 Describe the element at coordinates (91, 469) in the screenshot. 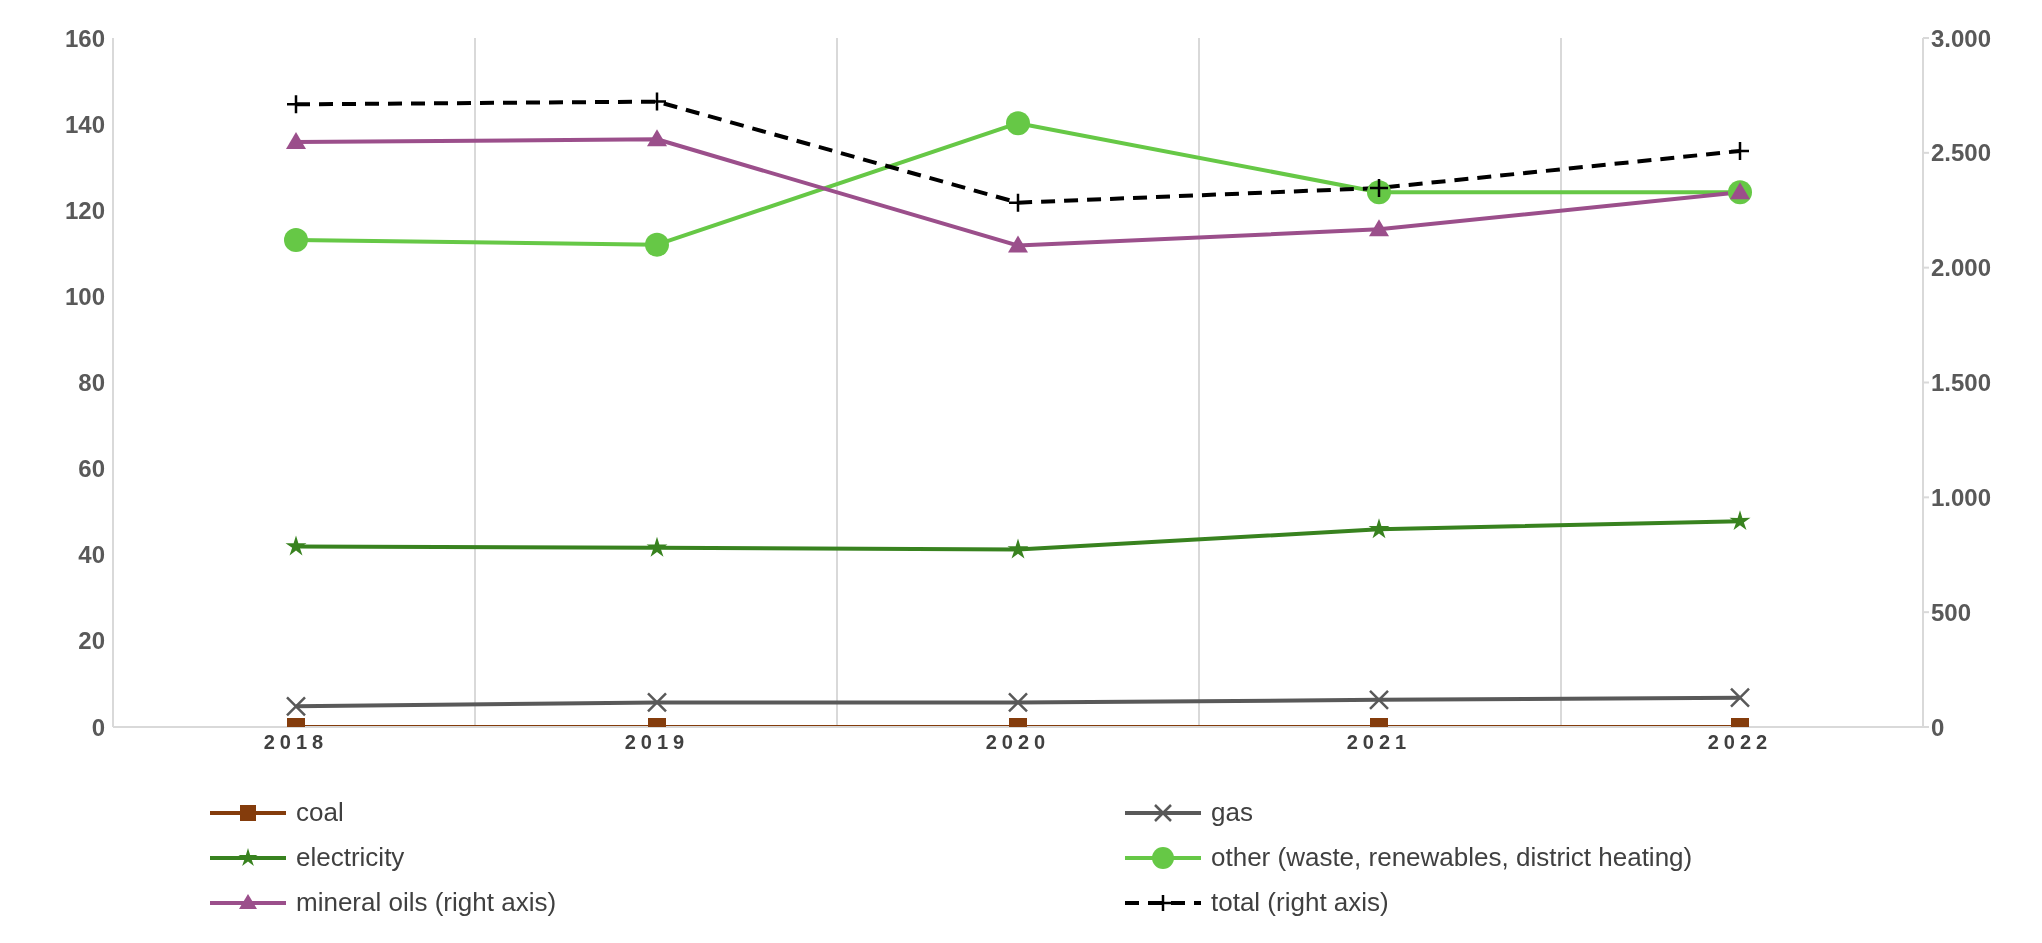

I see `y-tick-label: 60` at that location.